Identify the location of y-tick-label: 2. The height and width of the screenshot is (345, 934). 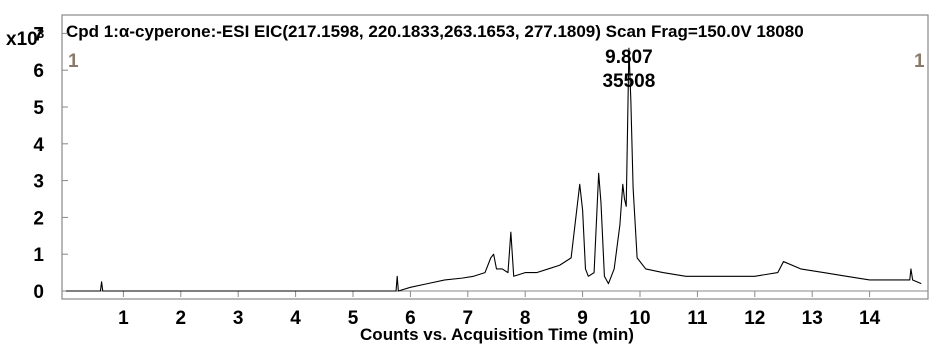
(38, 218).